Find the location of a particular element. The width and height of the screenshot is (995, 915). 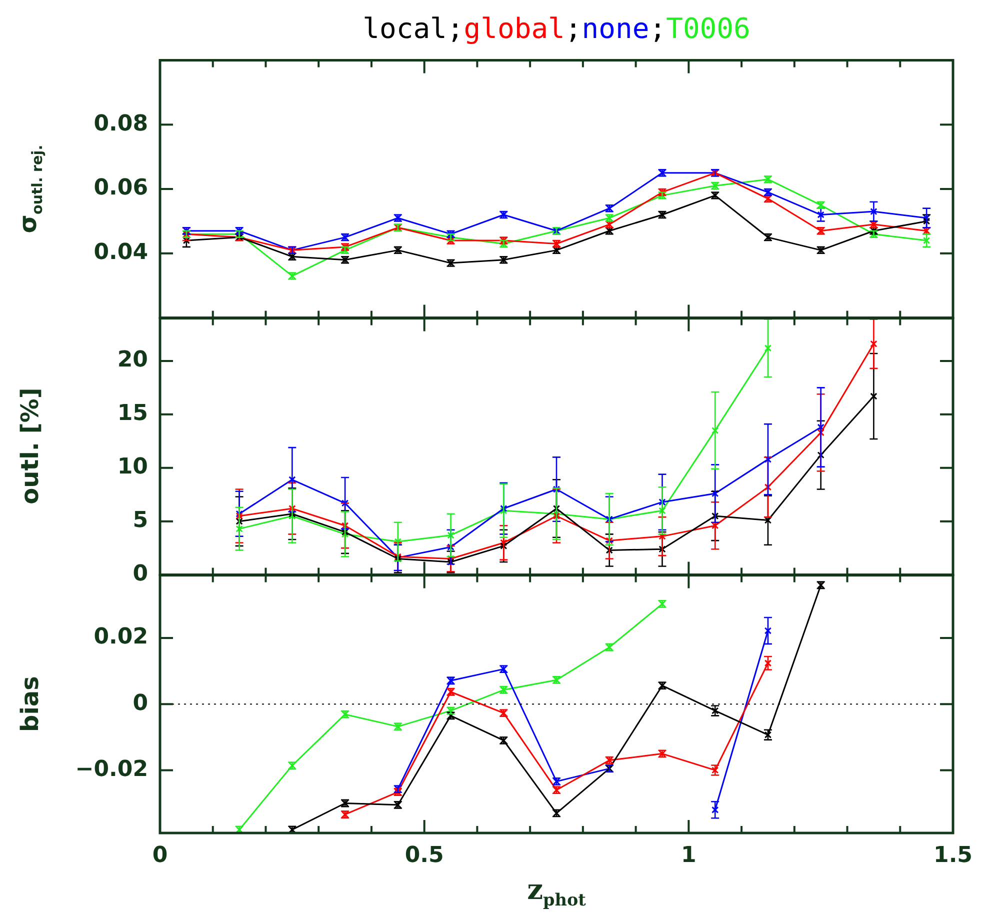

x-tick-label: 1.5 is located at coordinates (953, 855).